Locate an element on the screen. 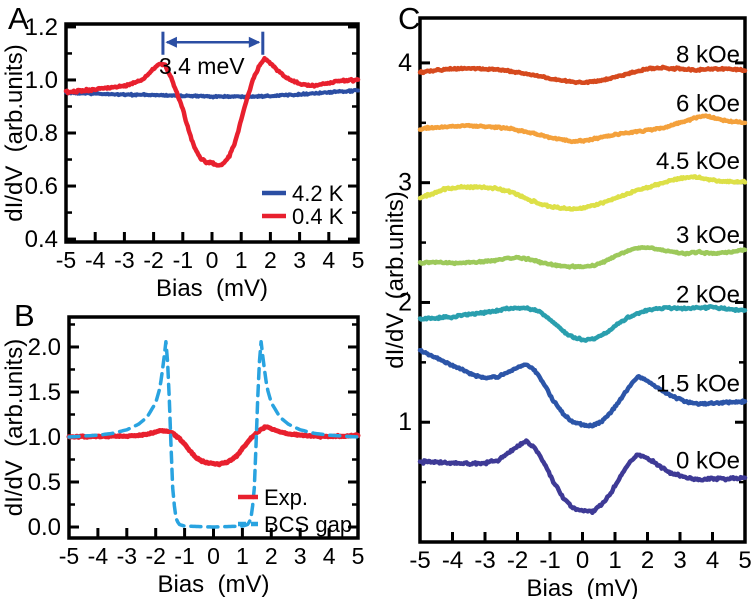 This screenshot has width=754, height=599. arrowhead-left-icon is located at coordinates (171, 42).